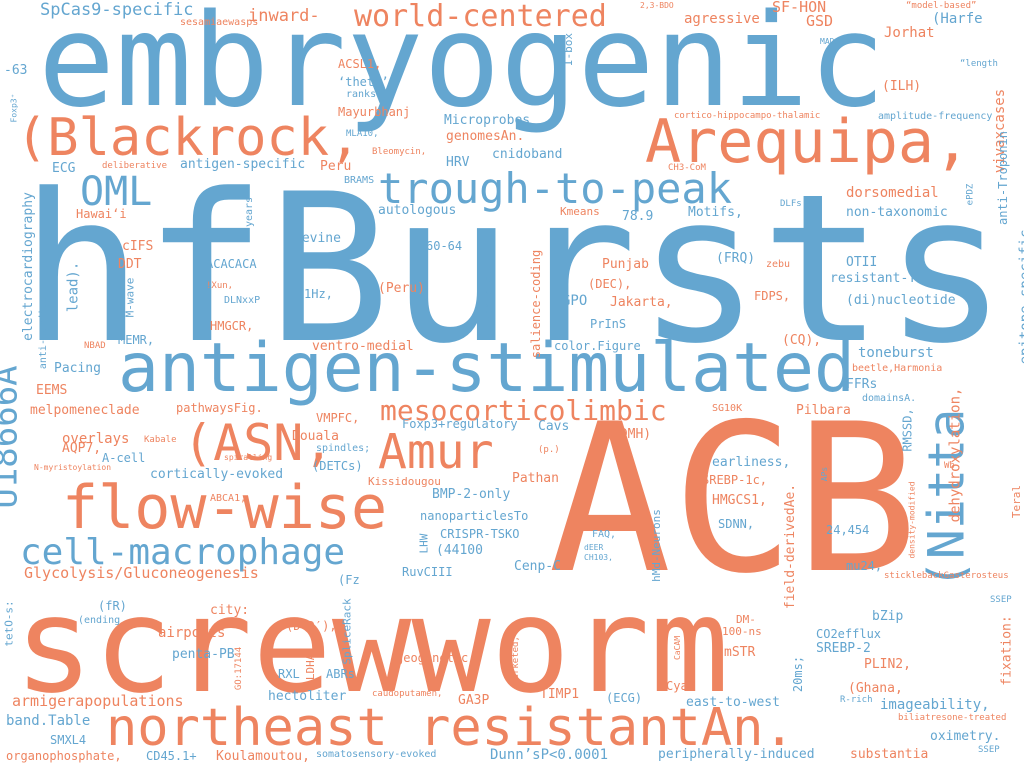  I want to click on word-cnidoband: cnidoband, so click(527, 154).